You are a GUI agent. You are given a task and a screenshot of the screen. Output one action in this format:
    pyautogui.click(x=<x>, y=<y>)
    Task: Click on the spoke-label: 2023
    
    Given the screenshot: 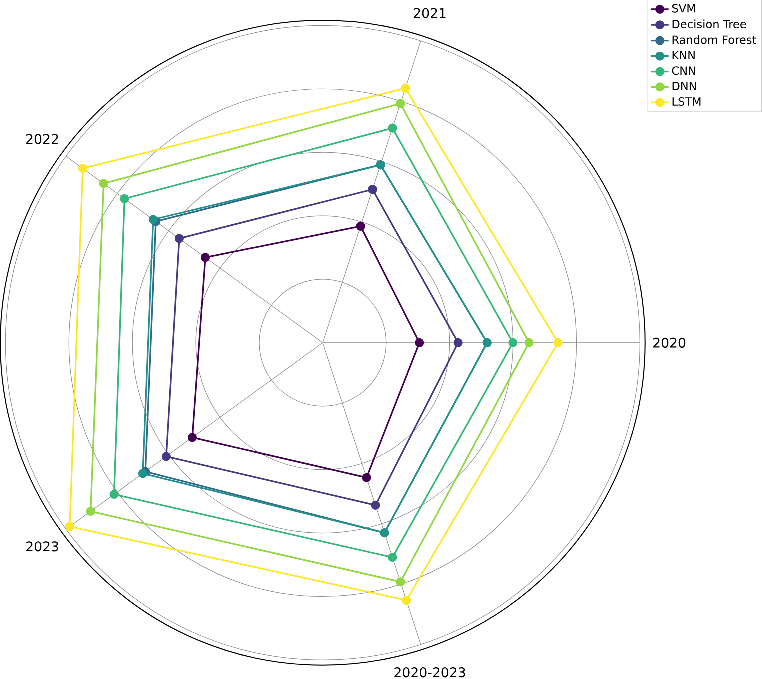 What is the action you would take?
    pyautogui.click(x=42, y=547)
    